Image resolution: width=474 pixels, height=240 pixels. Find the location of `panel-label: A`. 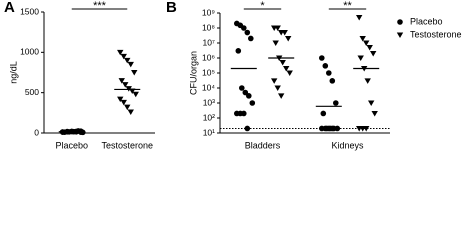

panel-label: A is located at coordinates (9, 8).